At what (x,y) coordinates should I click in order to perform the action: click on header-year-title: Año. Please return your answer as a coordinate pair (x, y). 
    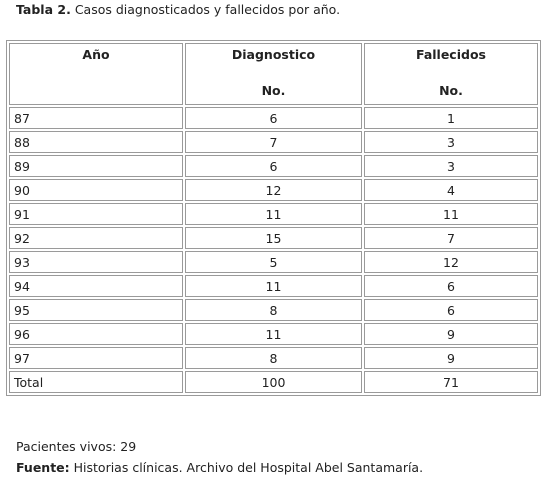
    Looking at the image, I should click on (96, 54).